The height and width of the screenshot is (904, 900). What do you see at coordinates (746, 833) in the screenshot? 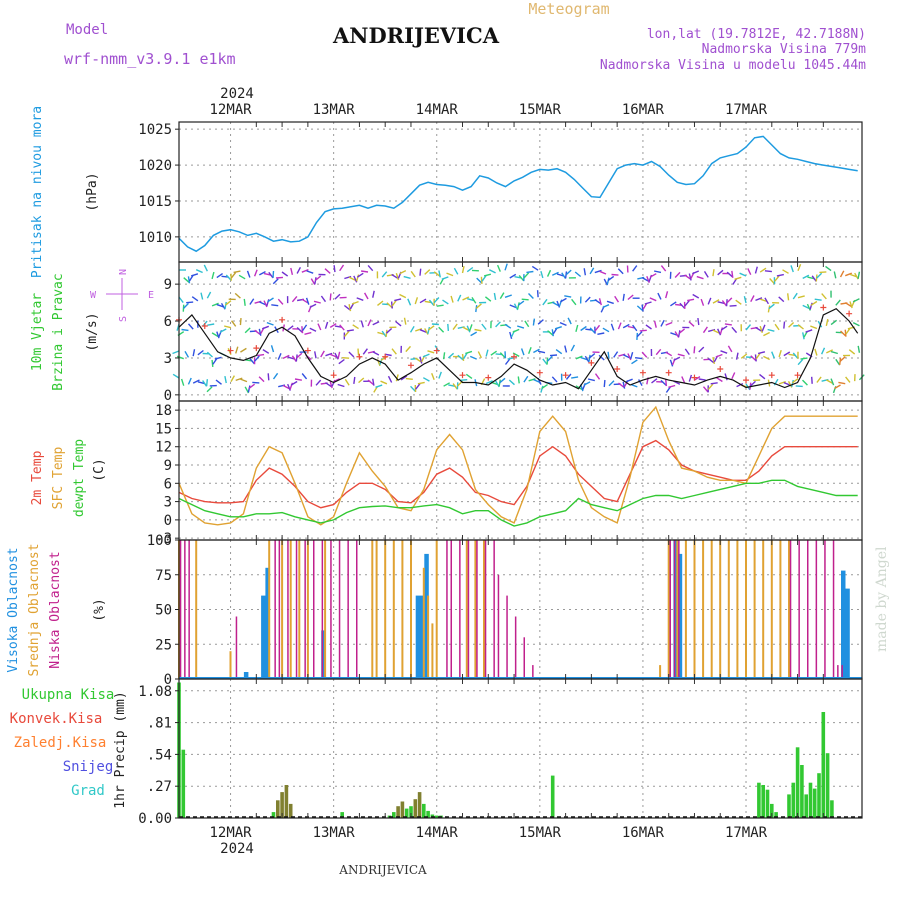
I see `x-tick-label-bottom: 17MAR` at bounding box center [746, 833].